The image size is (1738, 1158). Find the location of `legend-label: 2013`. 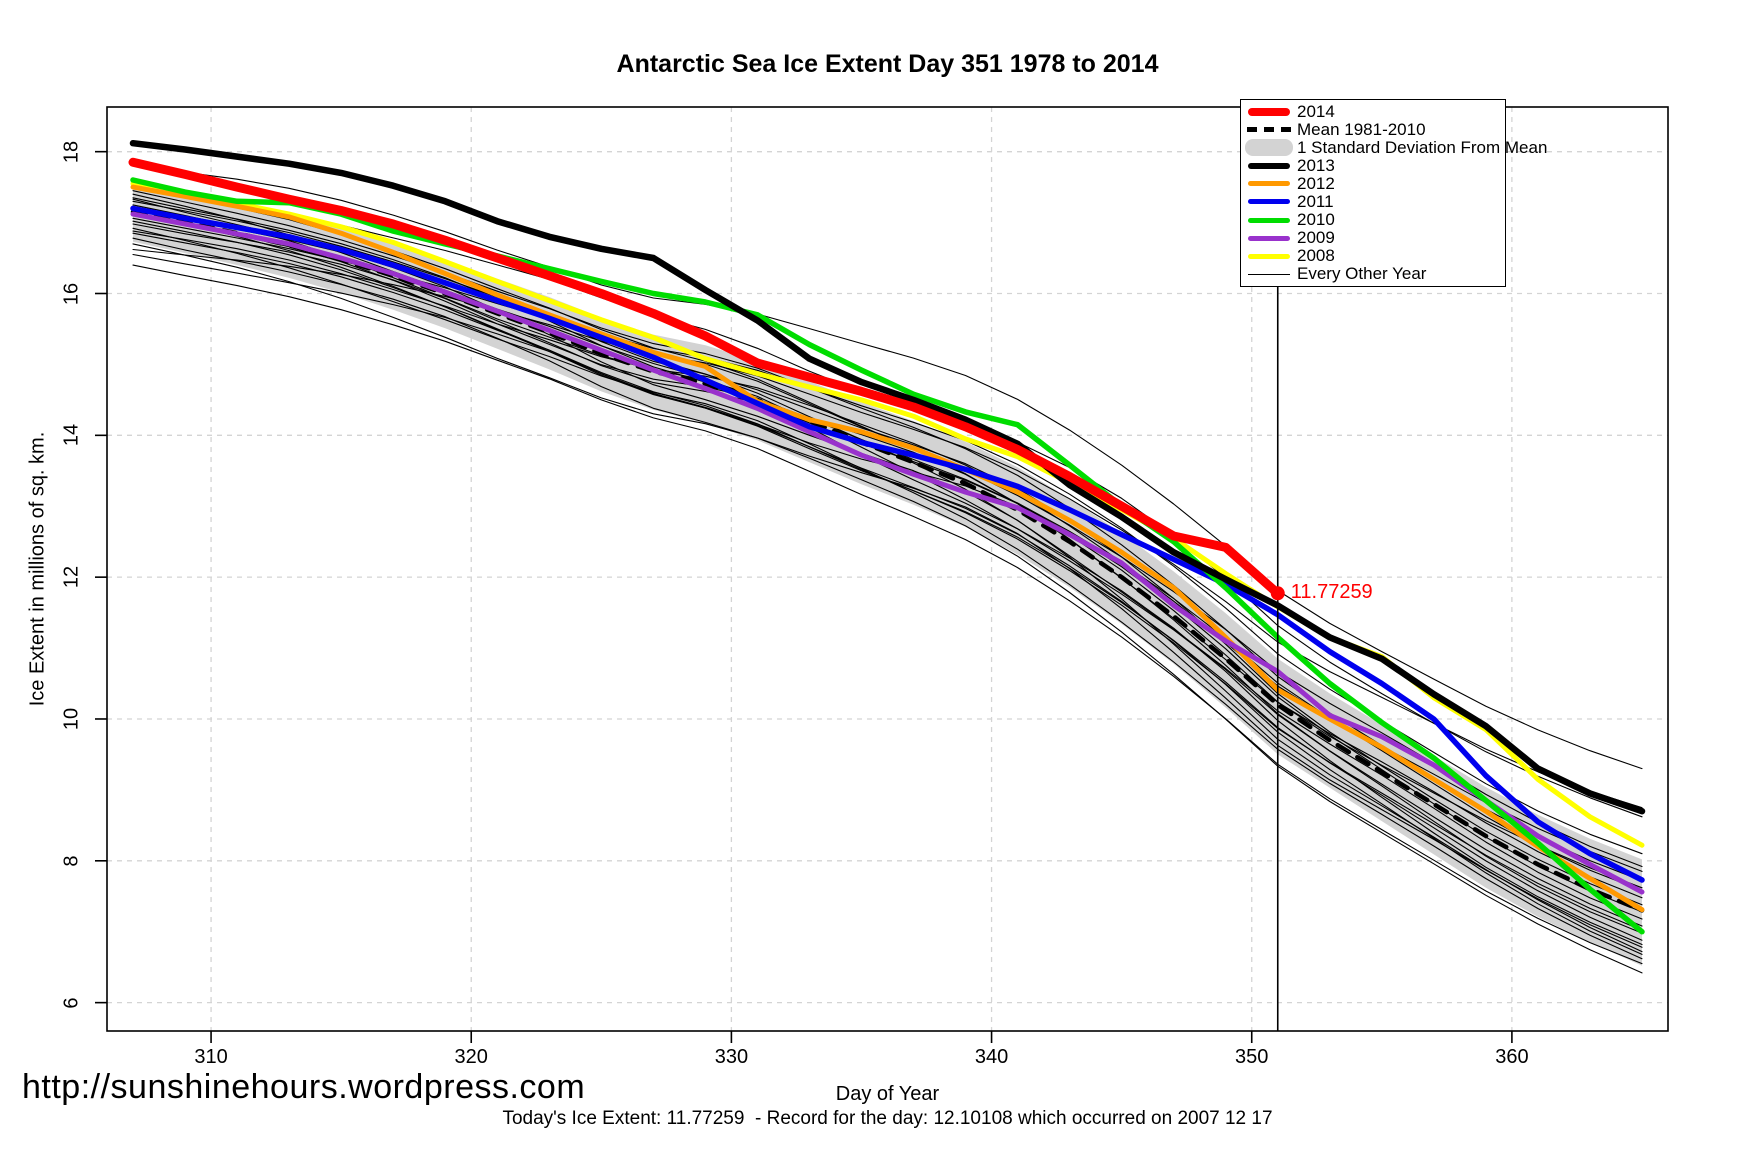

legend-label: 2013 is located at coordinates (1316, 165).